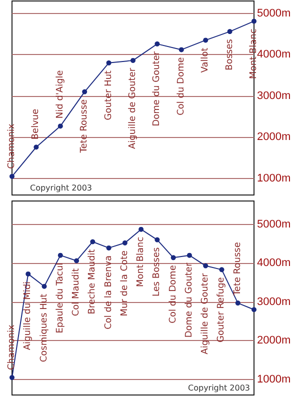 The image size is (294, 400). What do you see at coordinates (36, 124) in the screenshot?
I see `category-label: Belvue` at bounding box center [36, 124].